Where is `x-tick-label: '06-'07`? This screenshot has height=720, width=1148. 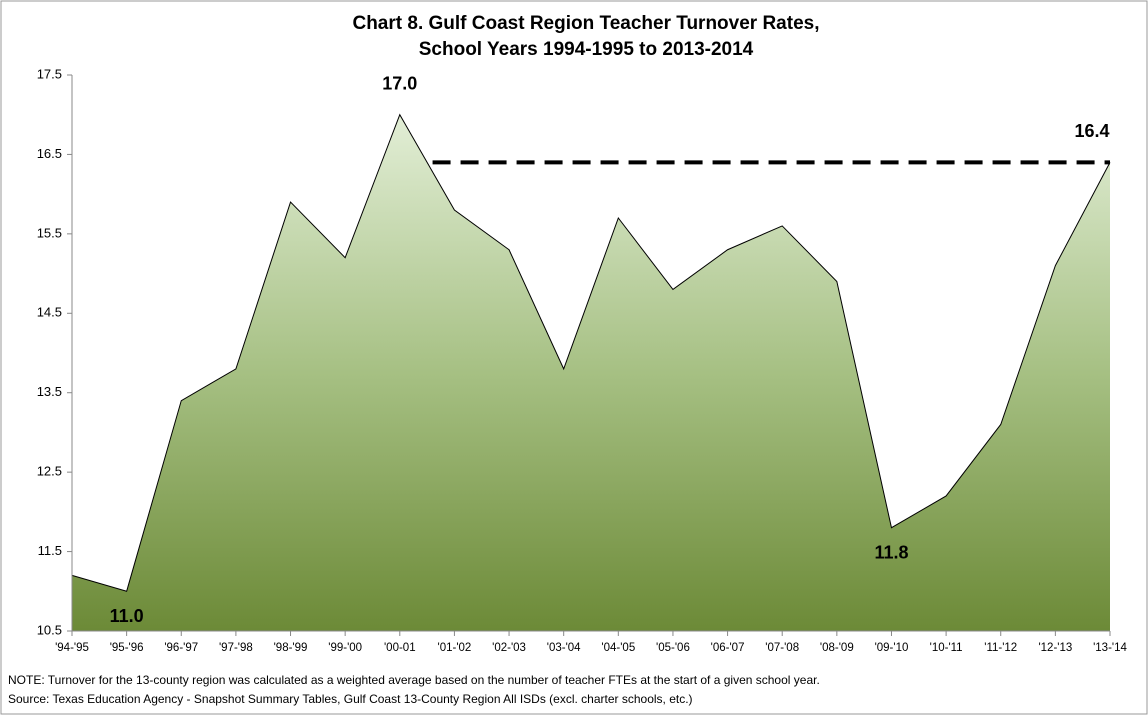
x-tick-label: '06-'07 is located at coordinates (728, 648).